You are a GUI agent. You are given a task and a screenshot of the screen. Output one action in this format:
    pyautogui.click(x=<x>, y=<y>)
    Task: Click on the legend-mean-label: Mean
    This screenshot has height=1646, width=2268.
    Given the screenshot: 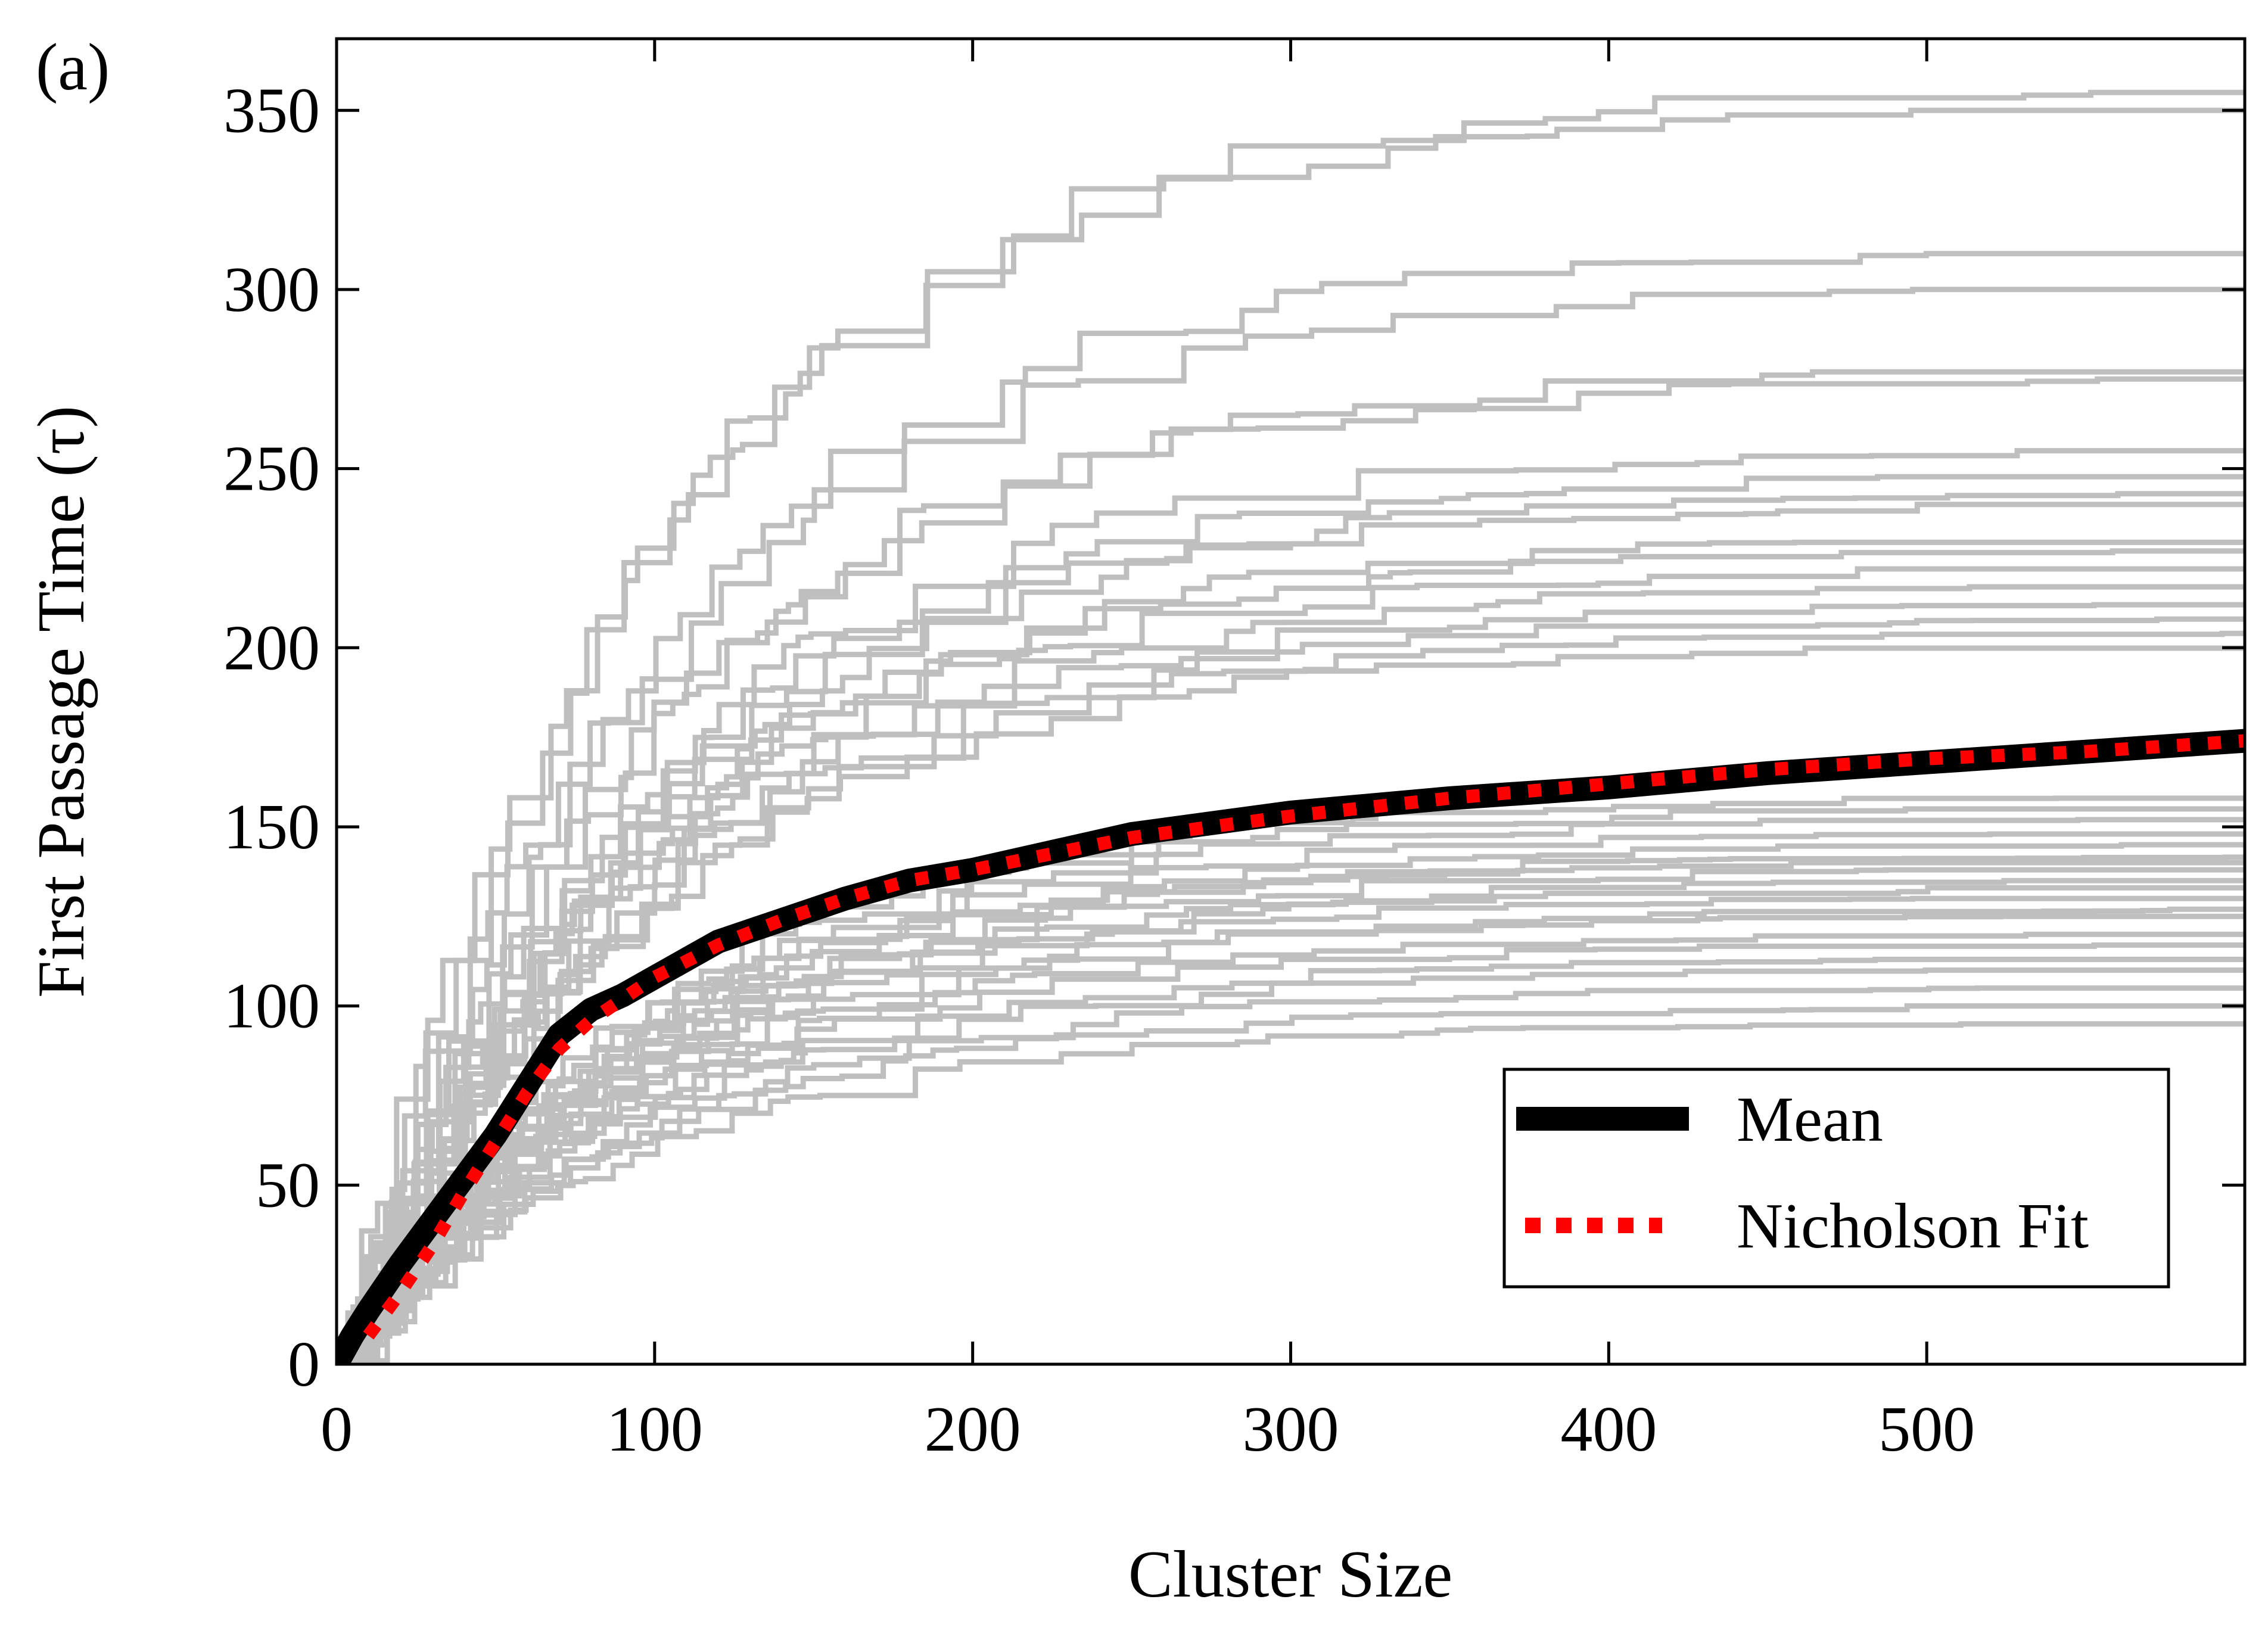 What is the action you would take?
    pyautogui.click(x=1810, y=1119)
    